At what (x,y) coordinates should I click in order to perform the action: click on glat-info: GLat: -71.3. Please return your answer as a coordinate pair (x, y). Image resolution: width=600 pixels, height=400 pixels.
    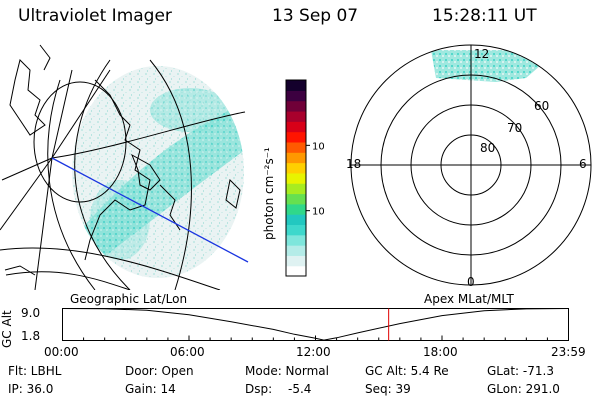
    Looking at the image, I should click on (520, 371).